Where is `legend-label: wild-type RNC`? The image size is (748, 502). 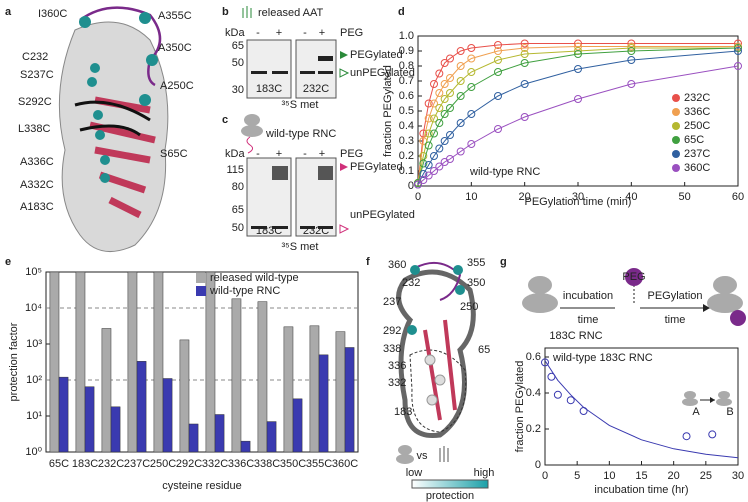 legend-label: wild-type RNC is located at coordinates (244, 291).